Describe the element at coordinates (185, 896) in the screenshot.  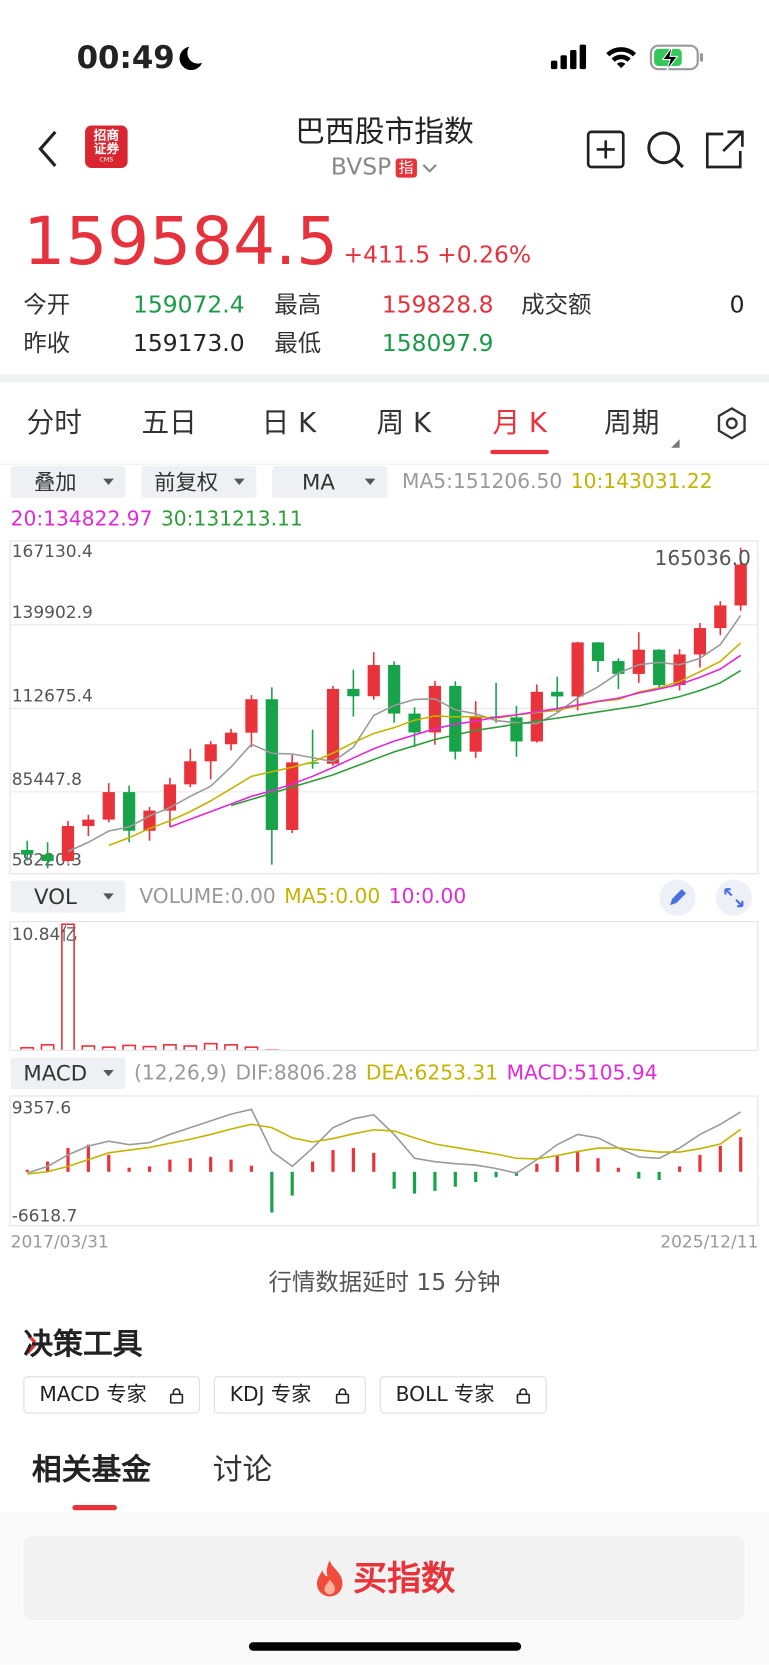
I see `legend-name: VOLUME:` at that location.